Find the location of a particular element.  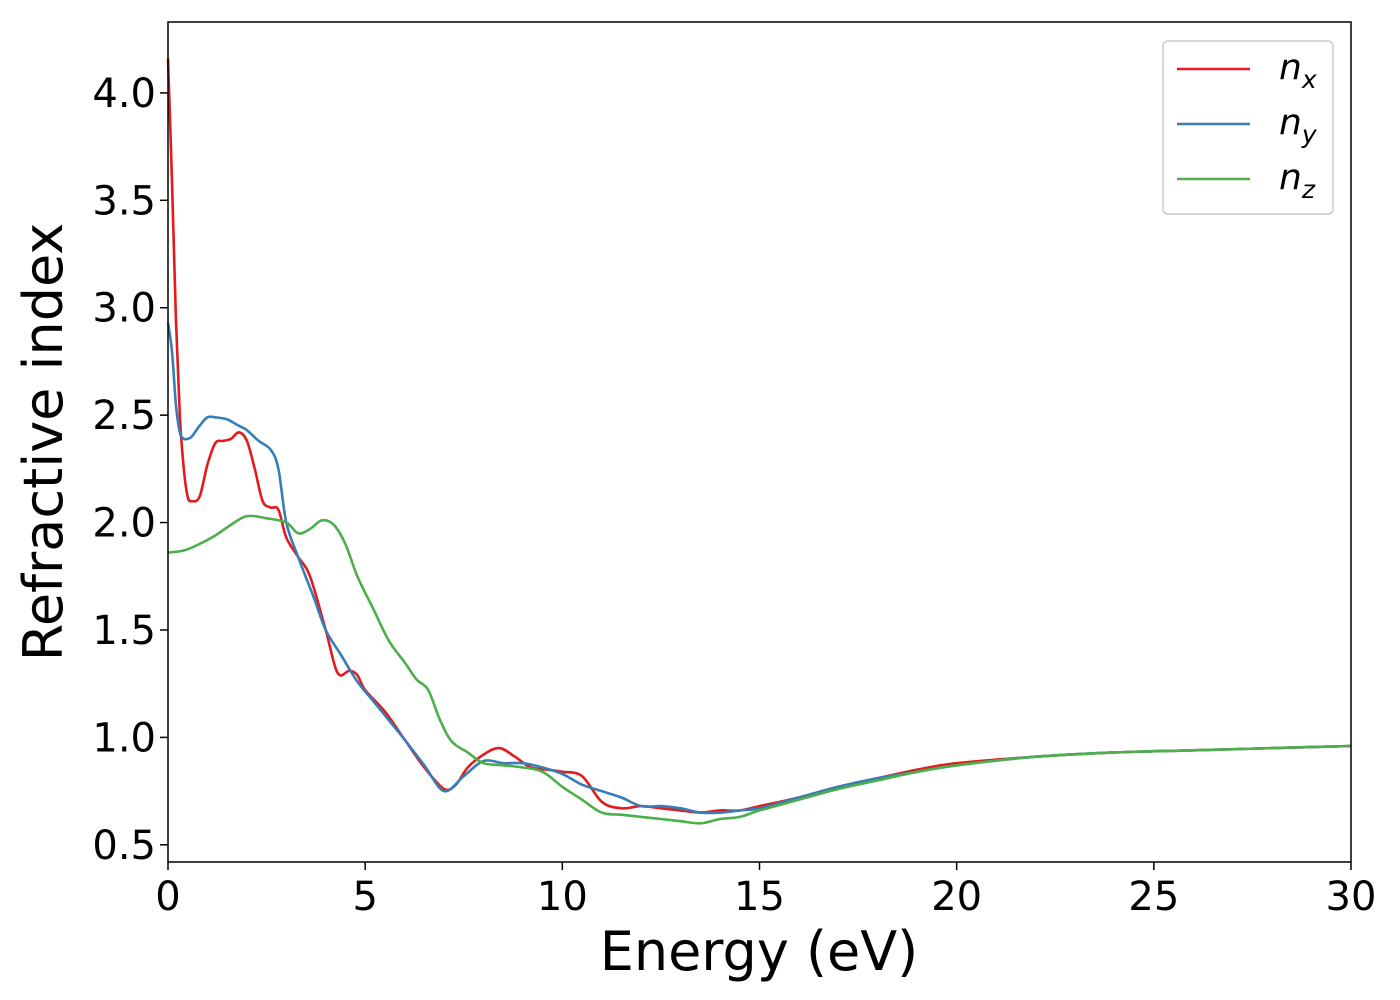

y-tick-label: 1.0 is located at coordinates (124, 738).